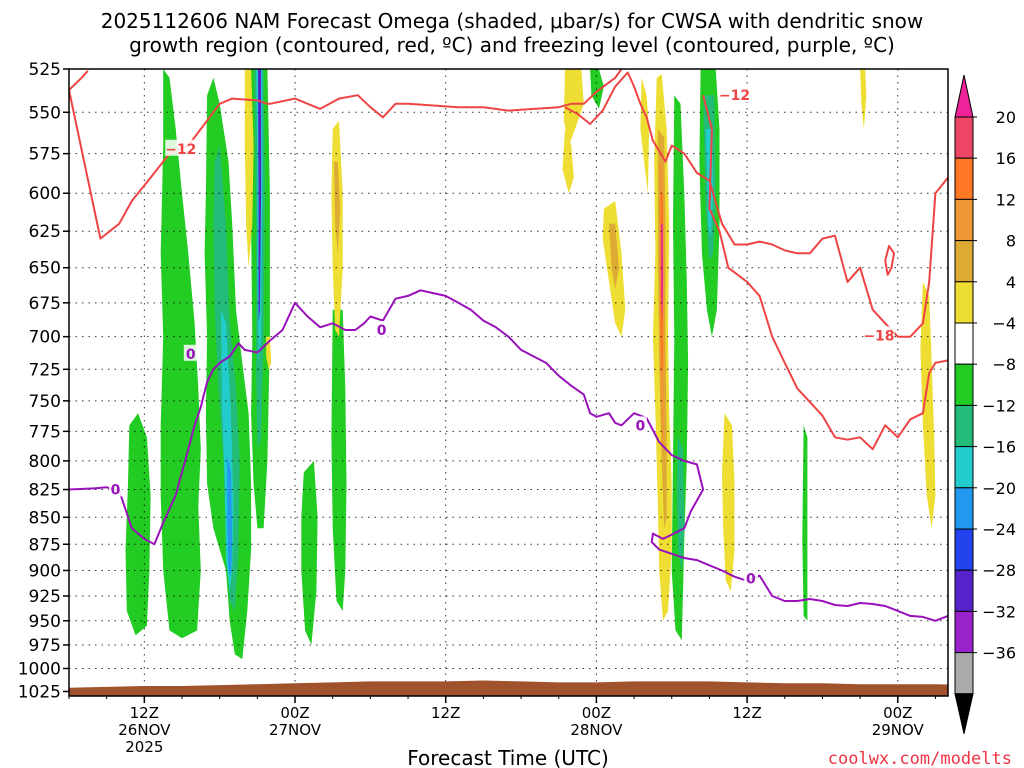 This screenshot has height=768, width=1024. Describe the element at coordinates (45, 304) in the screenshot. I see `y-tick-label: 675` at that location.